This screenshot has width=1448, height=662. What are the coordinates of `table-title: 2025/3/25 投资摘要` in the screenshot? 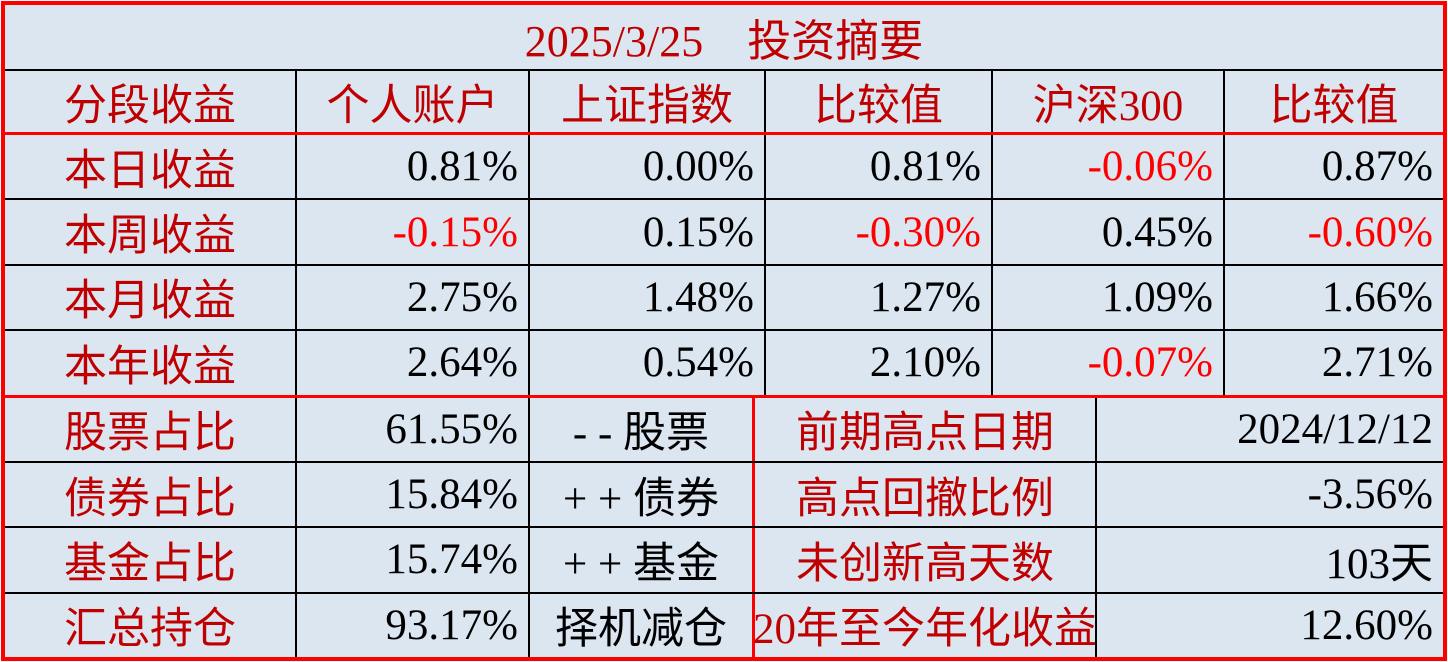 It's located at (724, 38).